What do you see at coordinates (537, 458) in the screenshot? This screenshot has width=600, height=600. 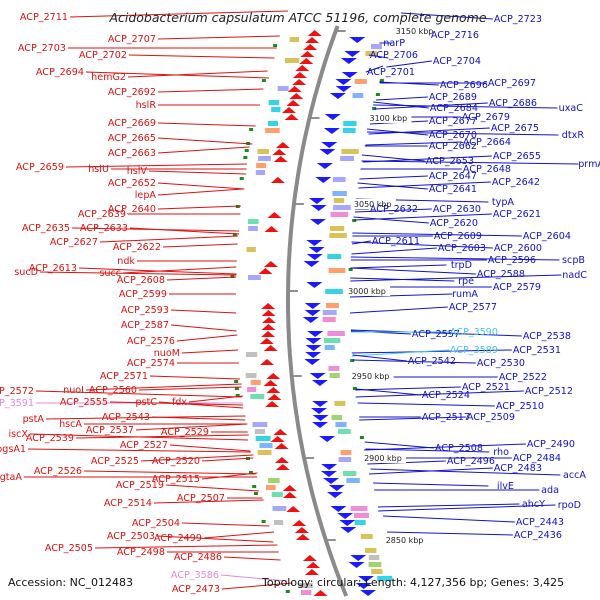 I see `gene-label-acp-2484: ACP_2484` at bounding box center [537, 458].